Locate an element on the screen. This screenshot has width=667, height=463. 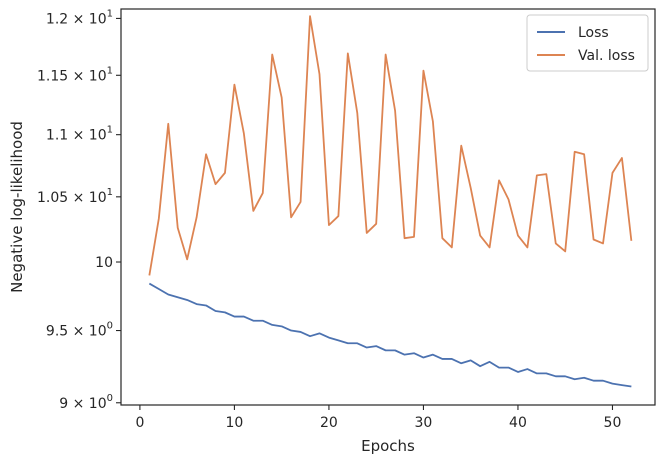
y-tick-label: 1.15 × 10¹ is located at coordinates (75, 74).